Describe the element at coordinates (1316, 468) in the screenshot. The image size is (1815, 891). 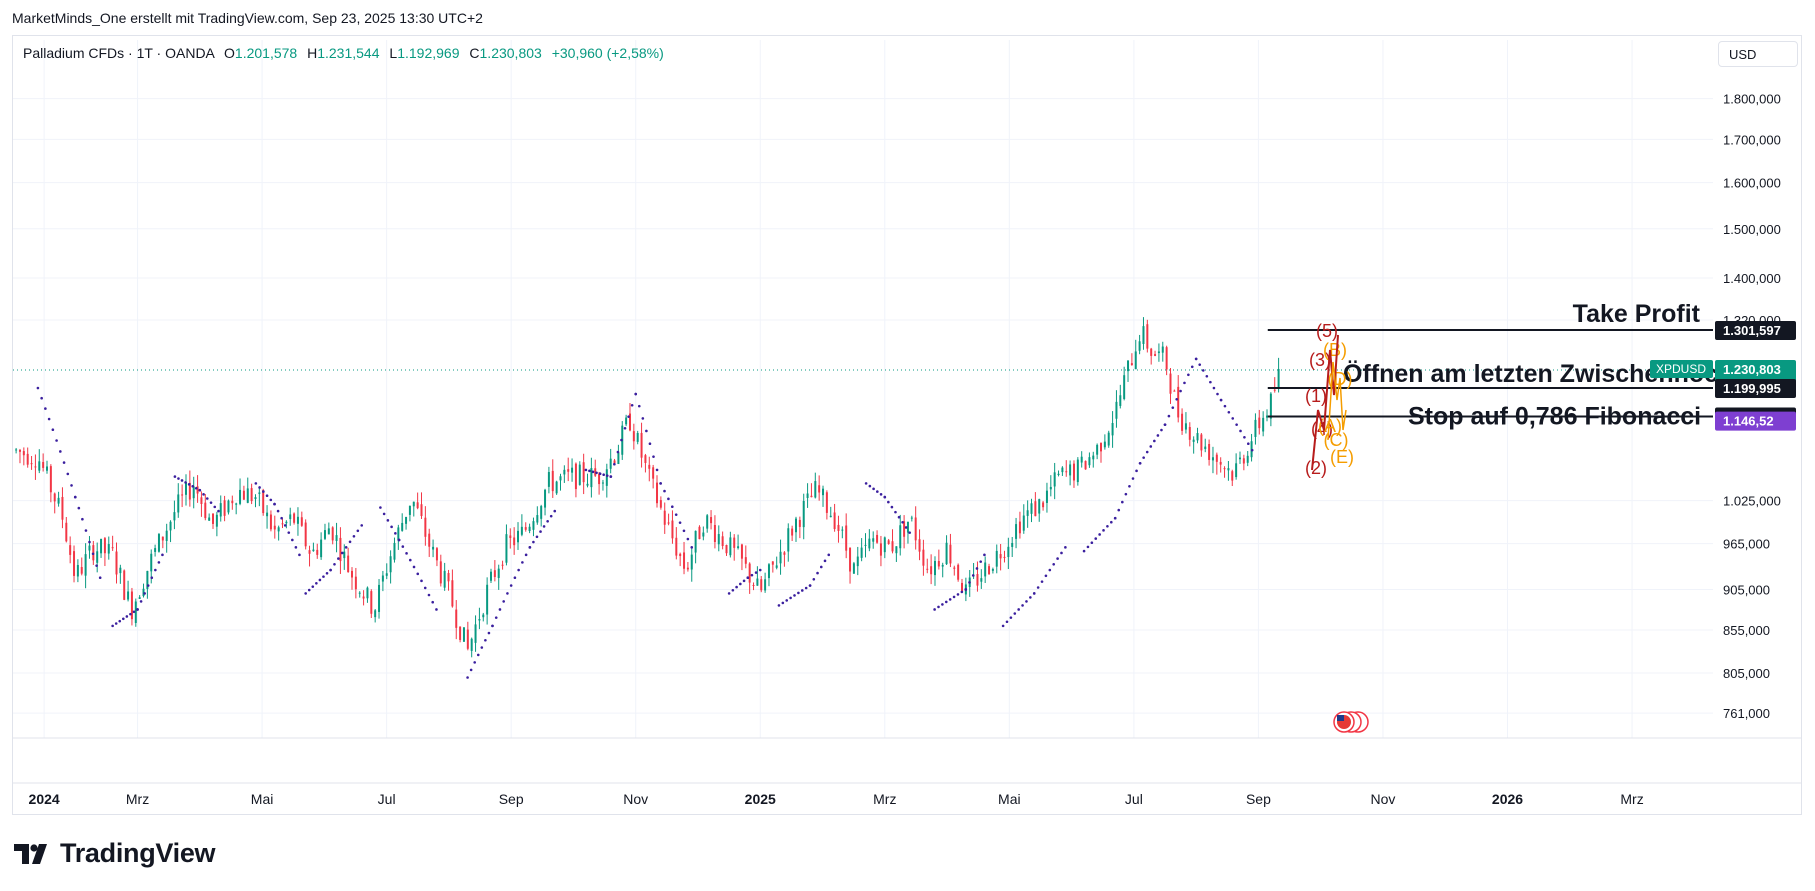
I see `wave-label-red: (2)` at that location.